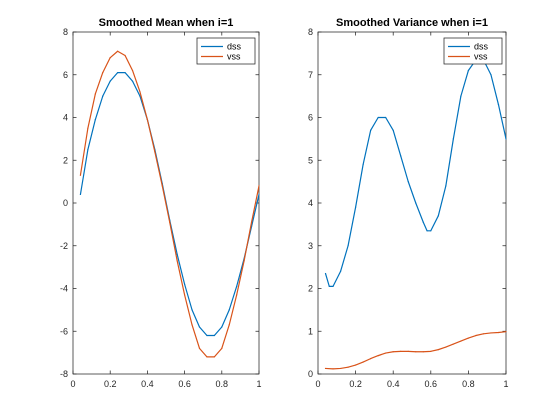  What do you see at coordinates (310, 289) in the screenshot?
I see `variance-y-tick-label: 2` at bounding box center [310, 289].